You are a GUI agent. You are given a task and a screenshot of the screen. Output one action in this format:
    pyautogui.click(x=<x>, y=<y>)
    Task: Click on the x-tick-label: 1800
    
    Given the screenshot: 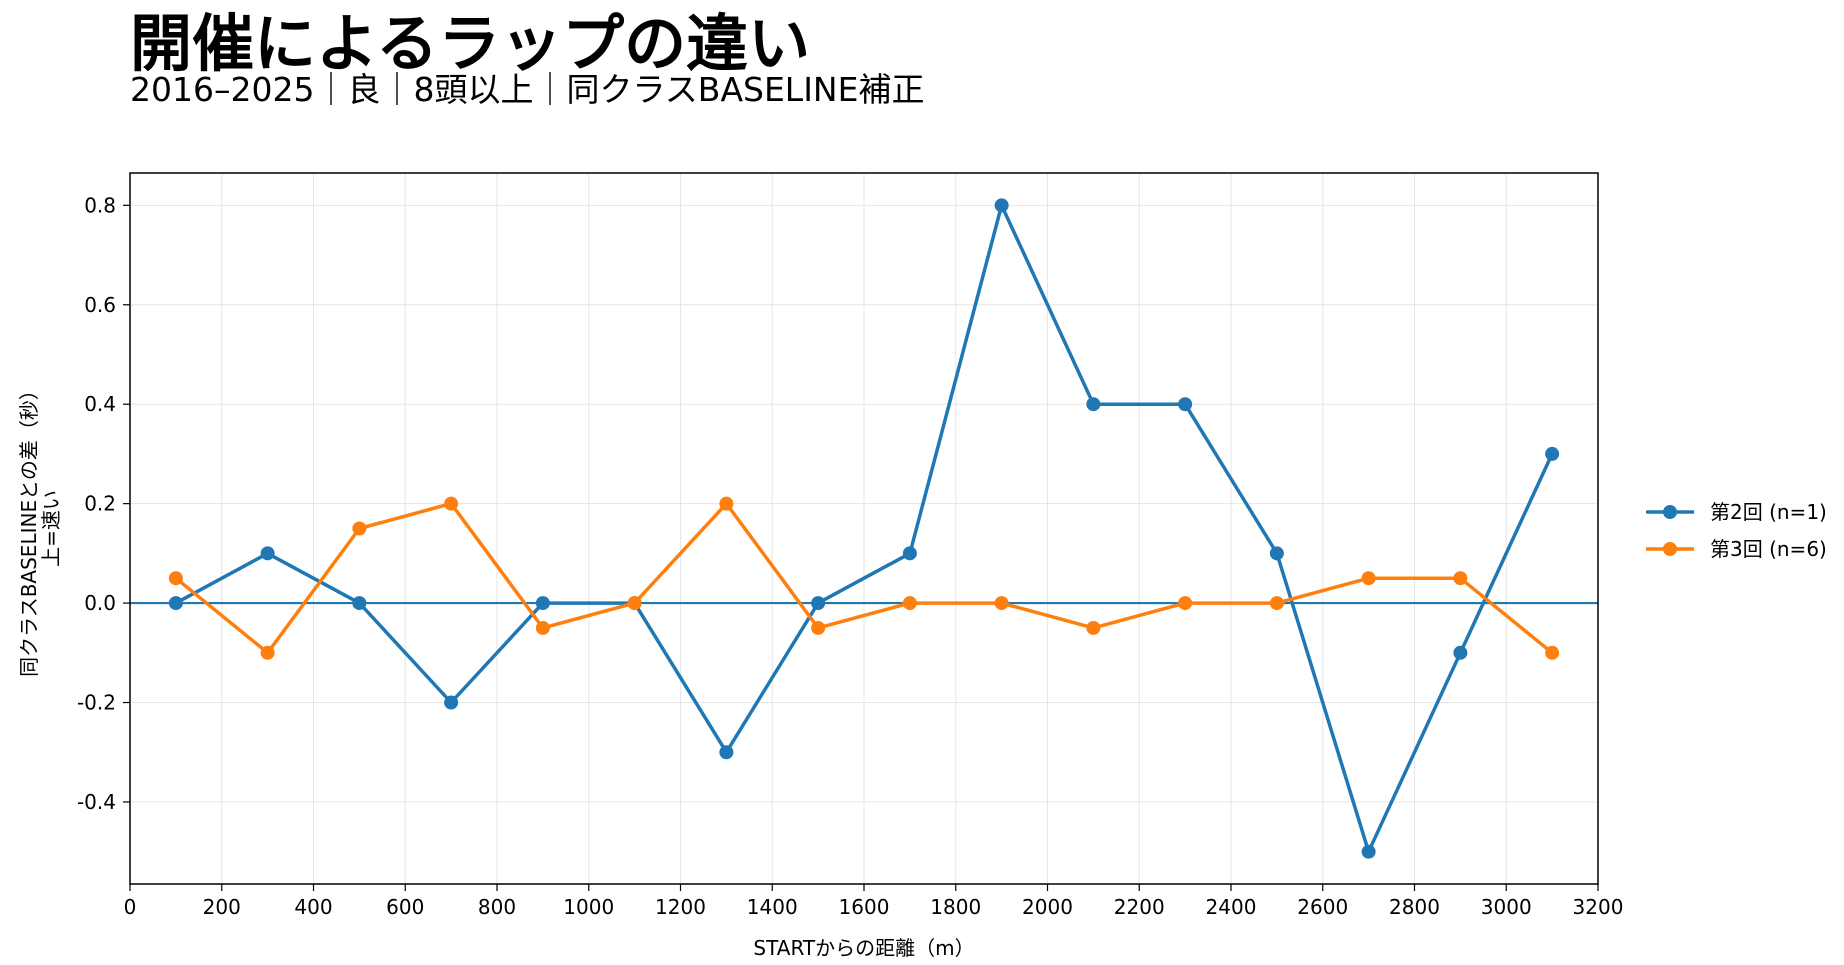 What is the action you would take?
    pyautogui.click(x=955, y=907)
    